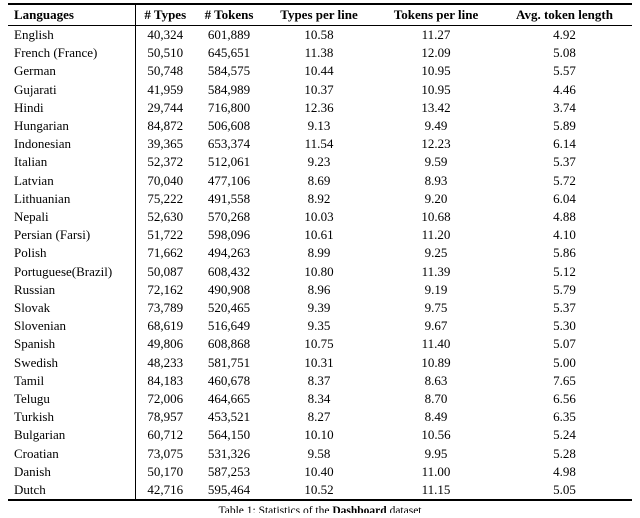 The width and height of the screenshot is (640, 518). Describe the element at coordinates (165, 271) in the screenshot. I see `cell-value: 50,087` at that location.